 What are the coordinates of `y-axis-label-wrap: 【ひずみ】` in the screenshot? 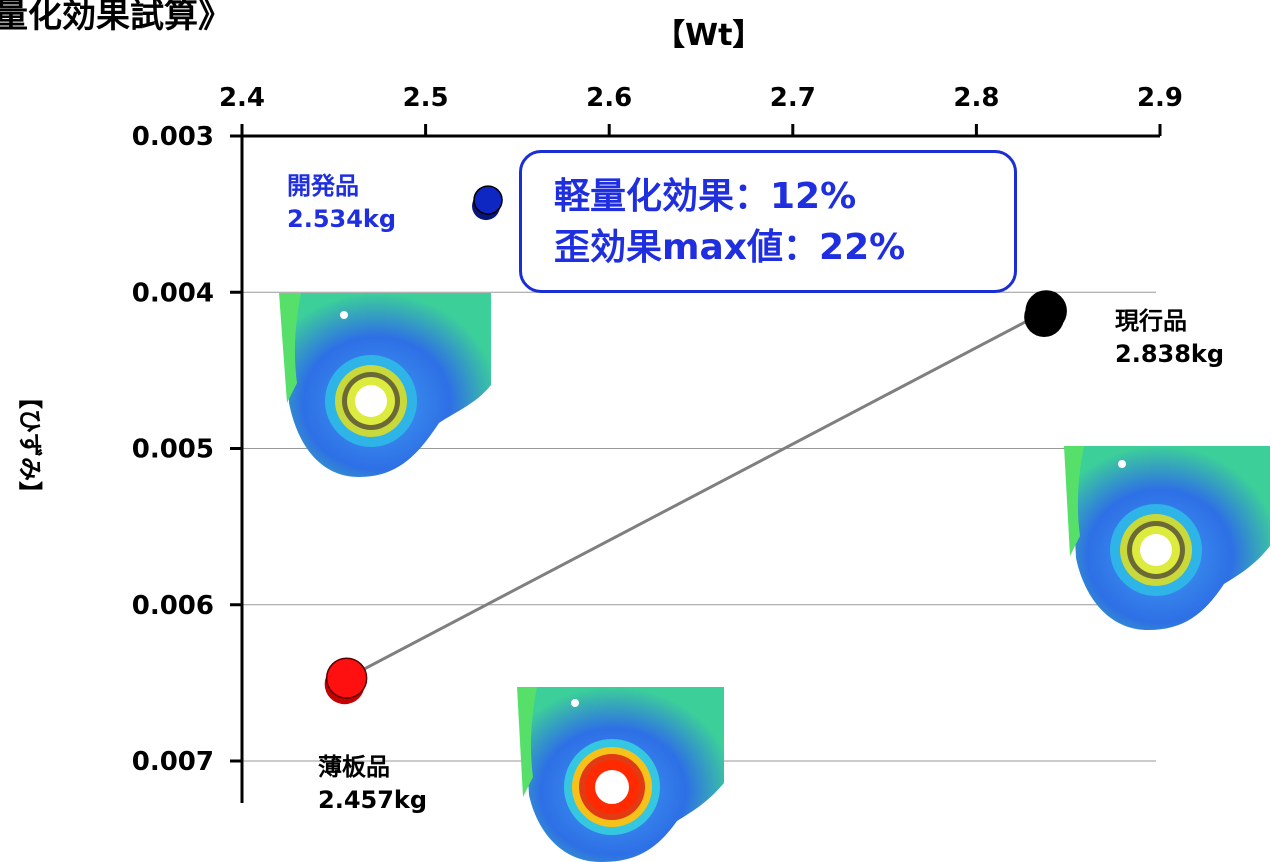 It's located at (28, 445).